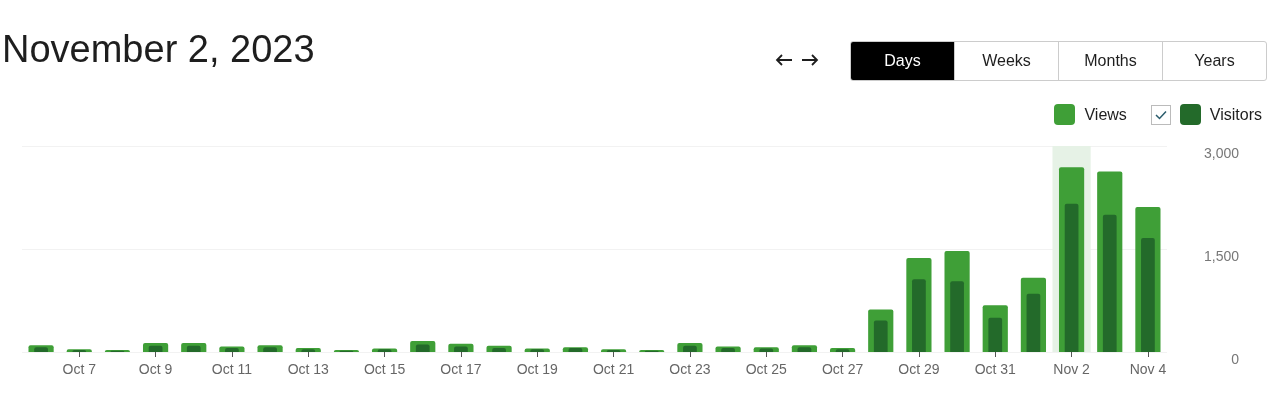 This screenshot has height=404, width=1280. Describe the element at coordinates (1214, 61) in the screenshot. I see `text: Years` at that location.